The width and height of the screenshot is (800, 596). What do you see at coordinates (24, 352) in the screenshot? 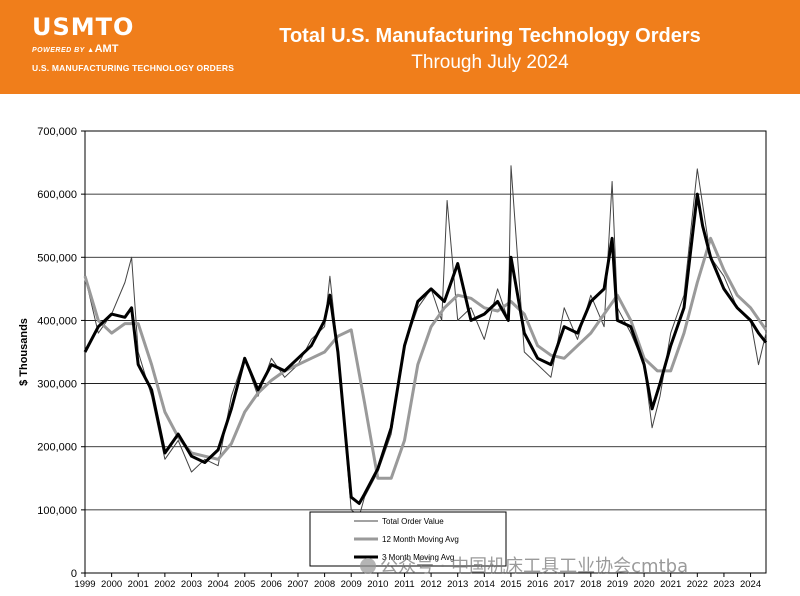
I see `y-axis-label: $ Thousands` at bounding box center [24, 352].